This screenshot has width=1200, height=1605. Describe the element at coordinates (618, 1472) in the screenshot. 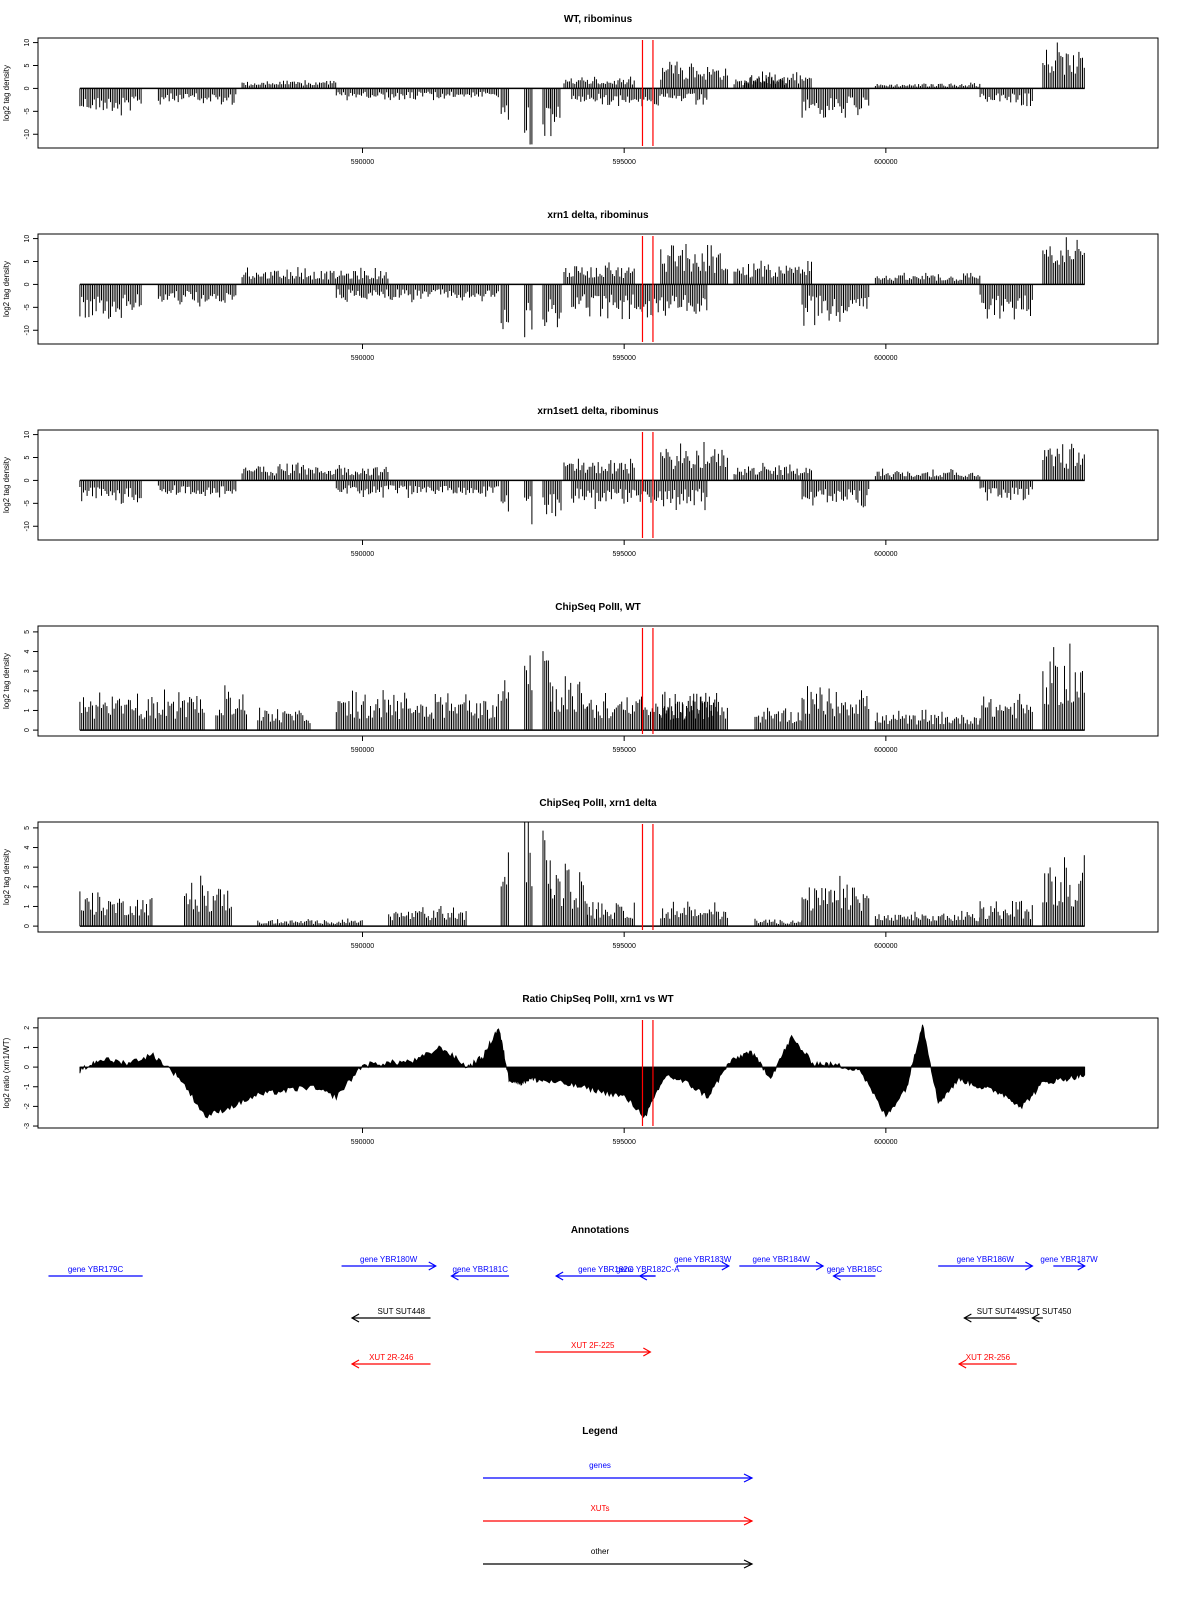

I see `legend-item-genes: genes` at that location.